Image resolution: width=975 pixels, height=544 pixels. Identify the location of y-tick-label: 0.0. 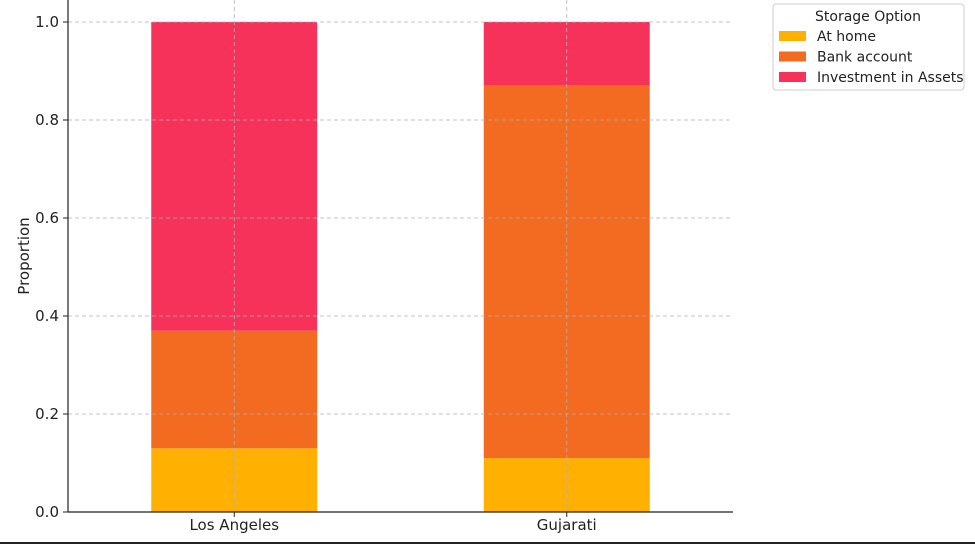
(47, 512).